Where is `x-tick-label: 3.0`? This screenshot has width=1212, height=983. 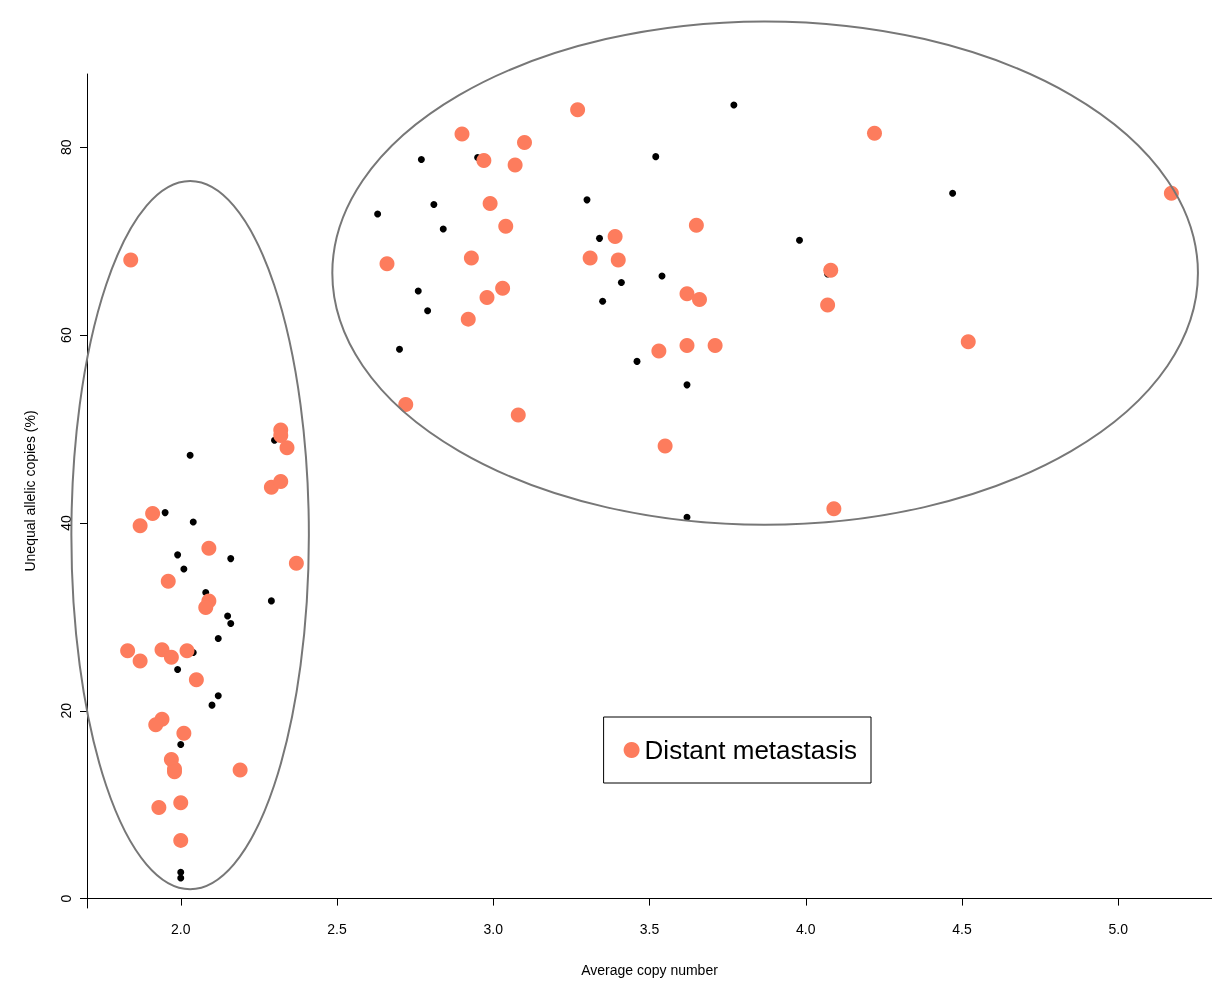
x-tick-label: 3.0 is located at coordinates (493, 929).